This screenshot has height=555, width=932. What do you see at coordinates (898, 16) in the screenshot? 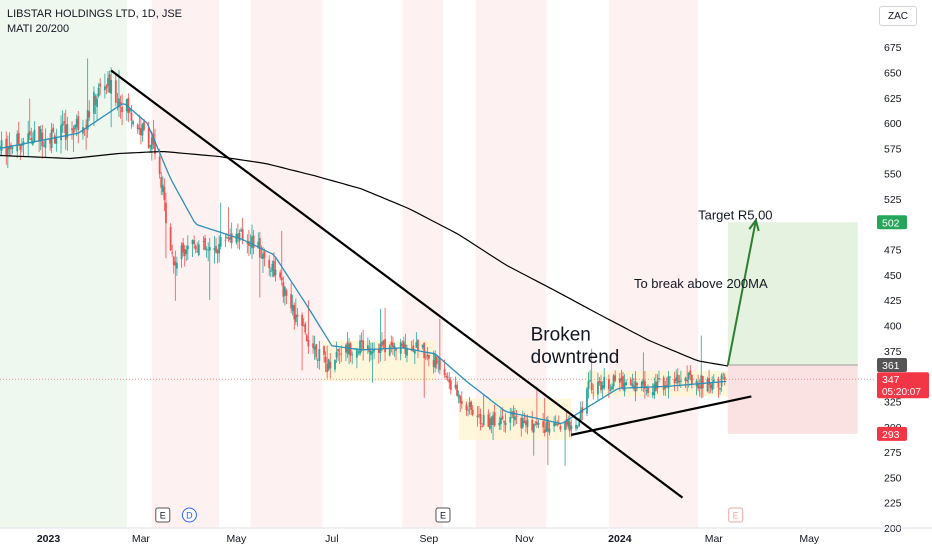
I see `currency-selector: ZAC` at bounding box center [898, 16].